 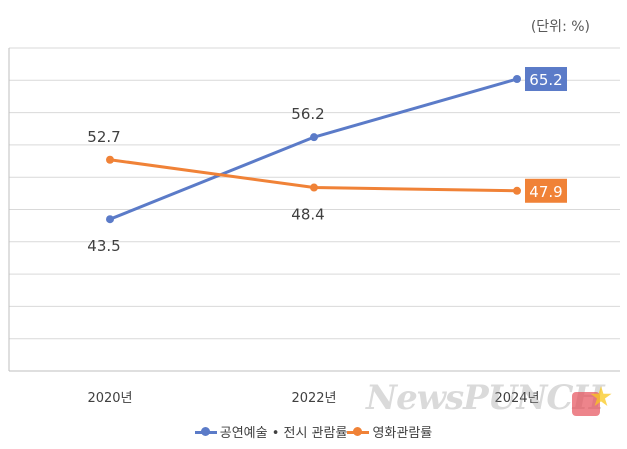 I want to click on data-label: 65.2, so click(x=545, y=80).